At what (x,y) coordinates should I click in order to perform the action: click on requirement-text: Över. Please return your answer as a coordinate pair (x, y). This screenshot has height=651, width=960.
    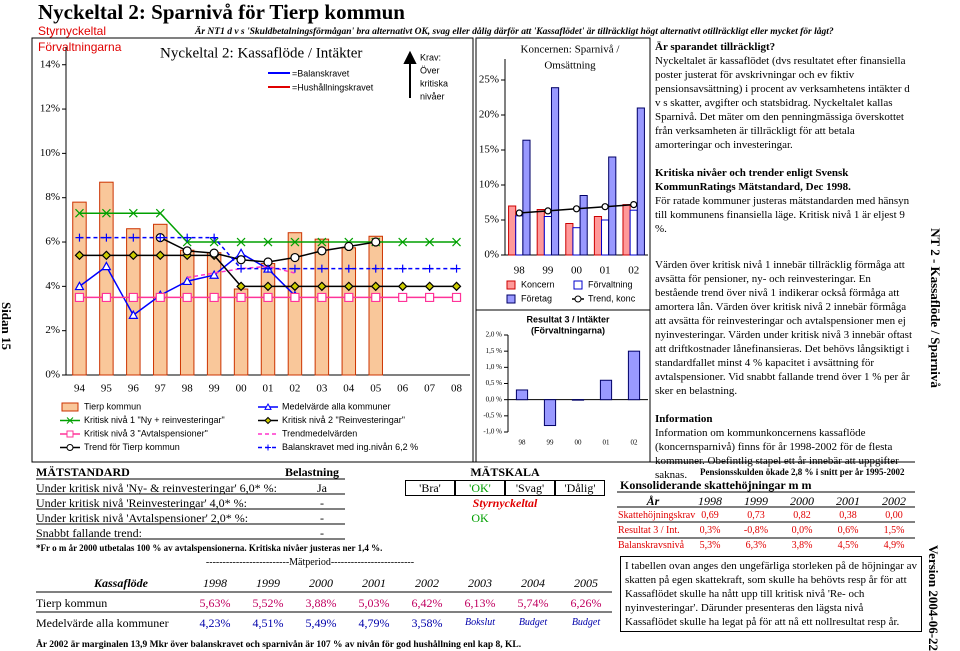
    Looking at the image, I should click on (430, 70).